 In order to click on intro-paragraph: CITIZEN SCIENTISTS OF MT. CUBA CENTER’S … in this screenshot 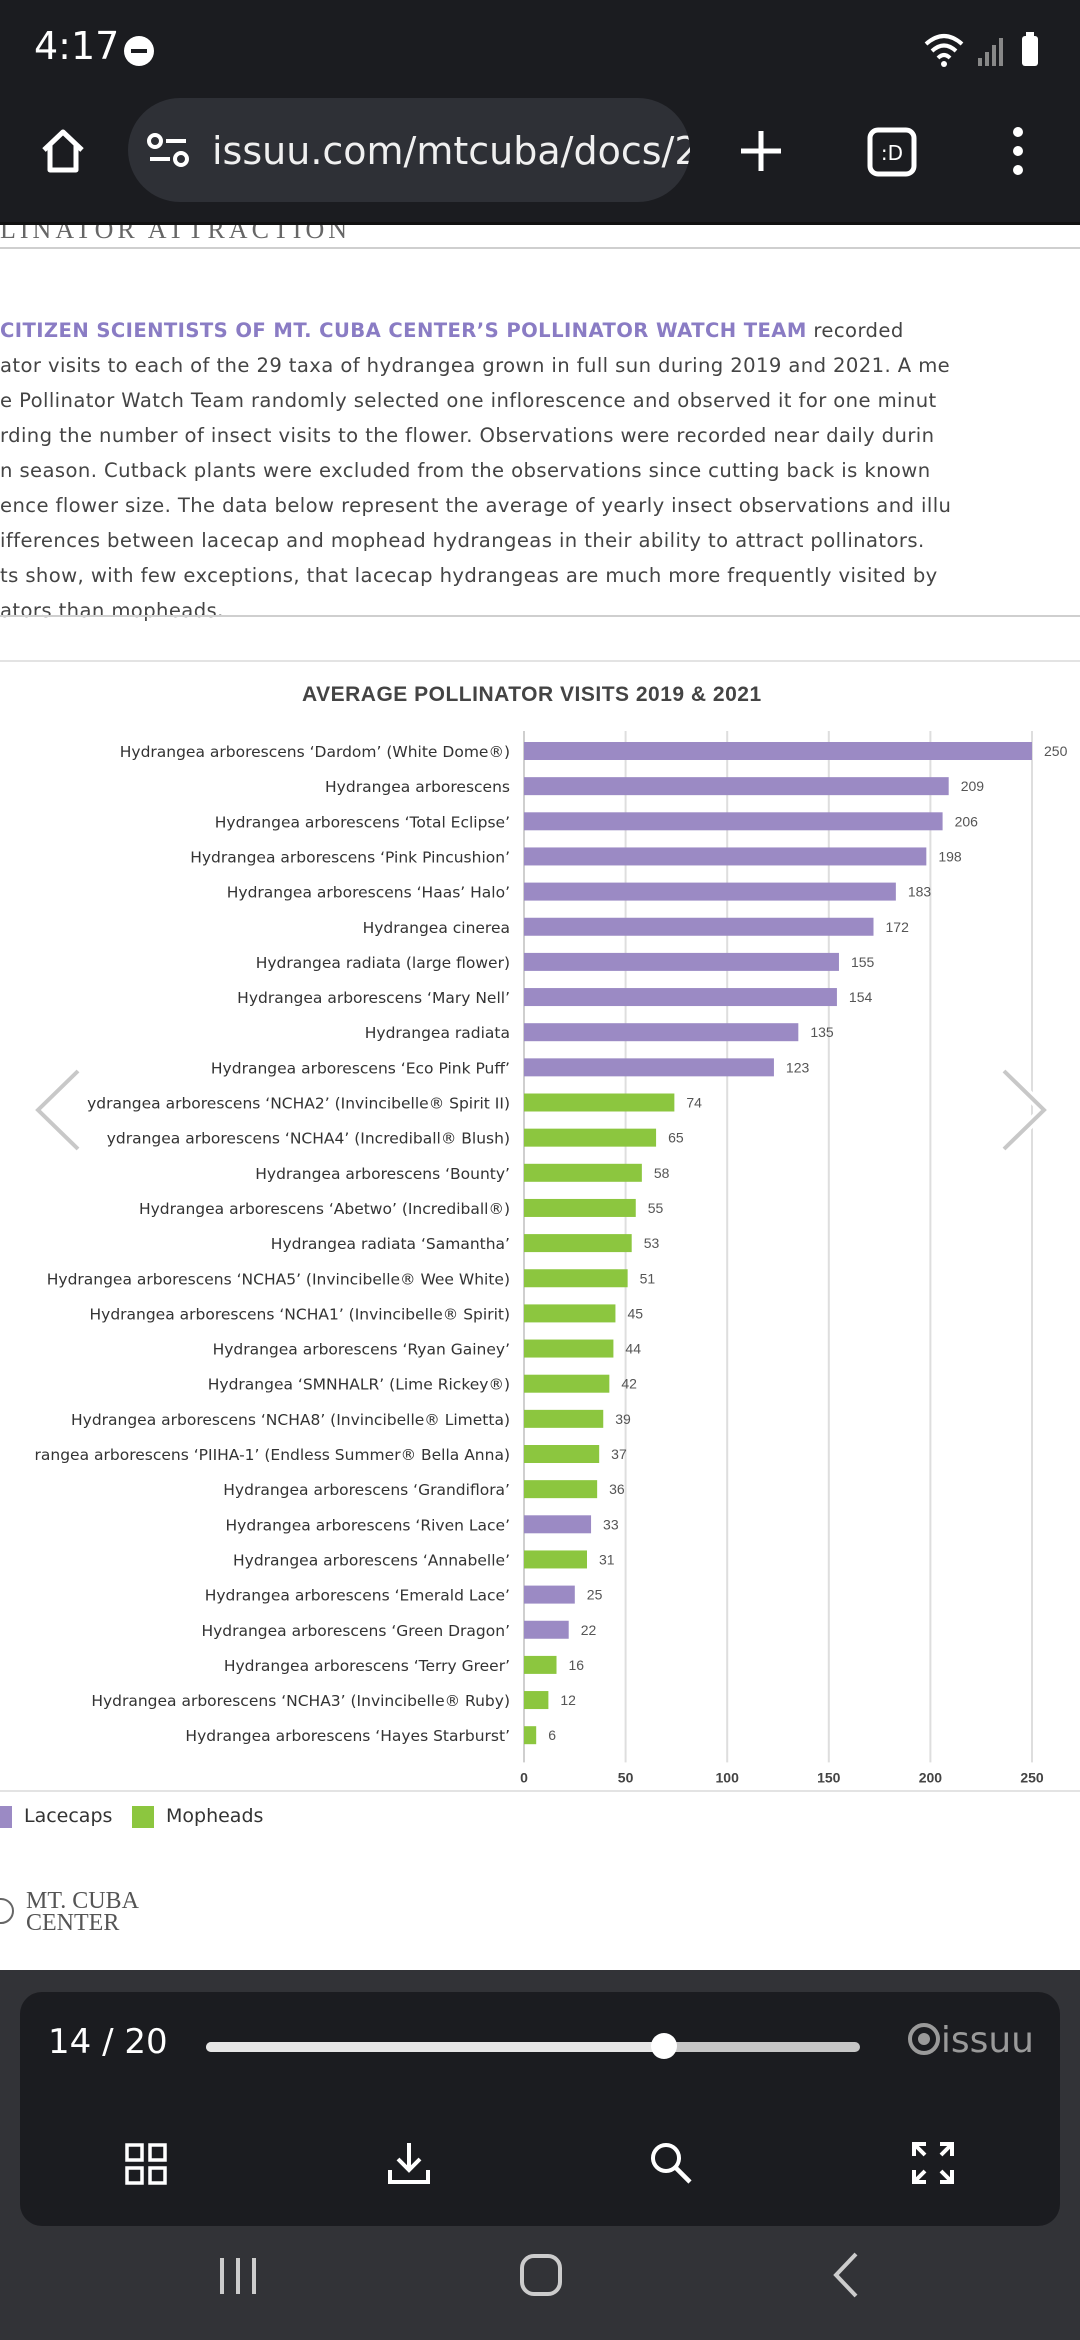, I will do `click(540, 470)`.